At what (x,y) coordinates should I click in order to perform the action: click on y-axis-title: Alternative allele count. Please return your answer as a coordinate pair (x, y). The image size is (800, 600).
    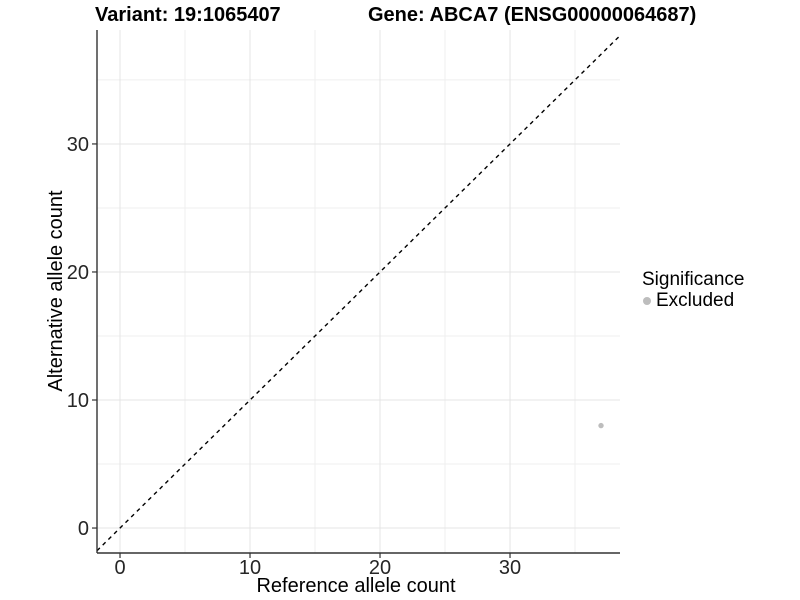
    Looking at the image, I should click on (56, 291).